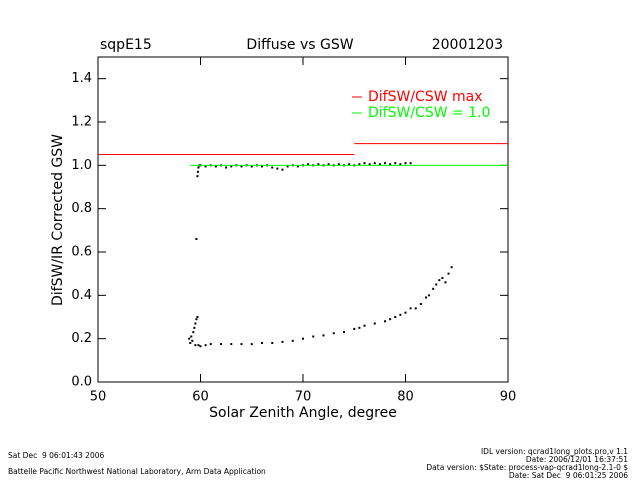 Image resolution: width=640 pixels, height=480 pixels. What do you see at coordinates (303, 397) in the screenshot?
I see `x-tick-label: 70` at bounding box center [303, 397].